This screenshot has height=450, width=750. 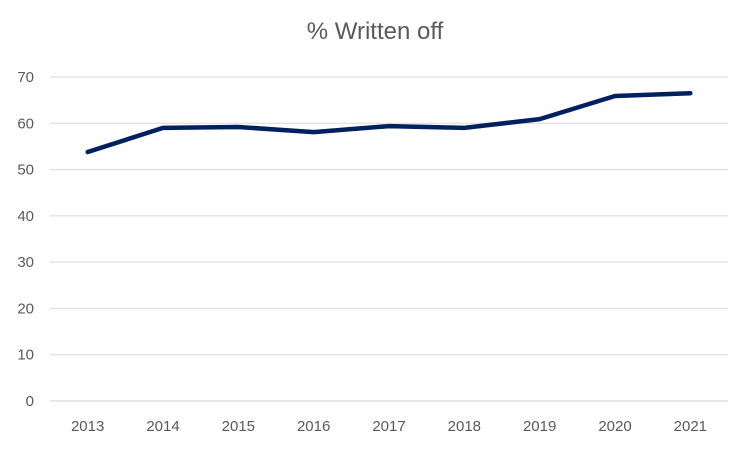 I want to click on x-tick-label: 2017, so click(x=388, y=426).